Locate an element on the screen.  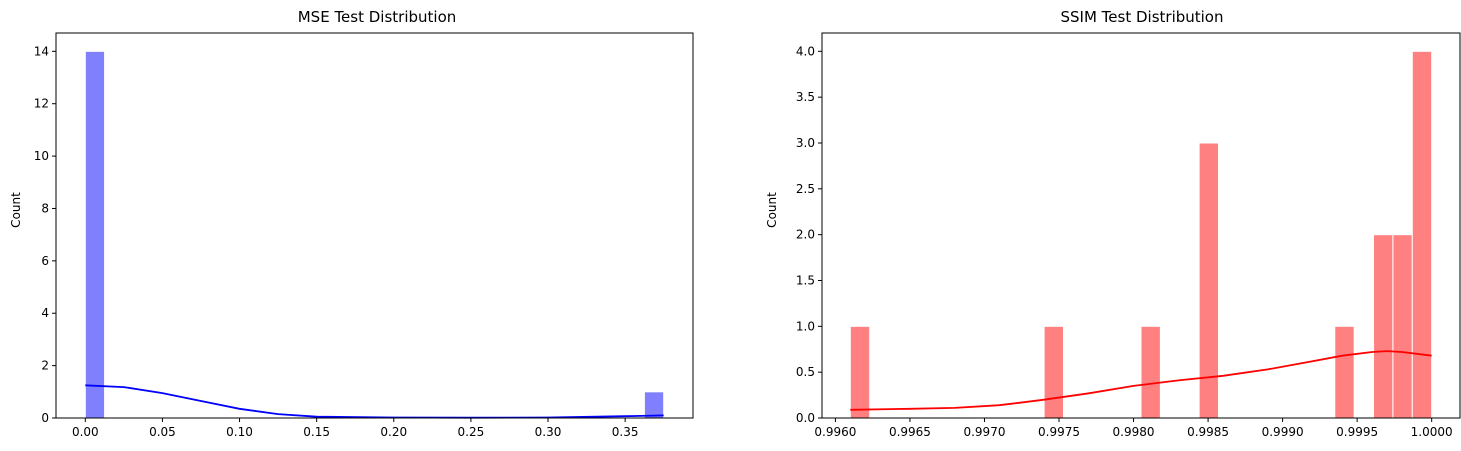
mse-x-tick-label: 0.00 is located at coordinates (85, 432).